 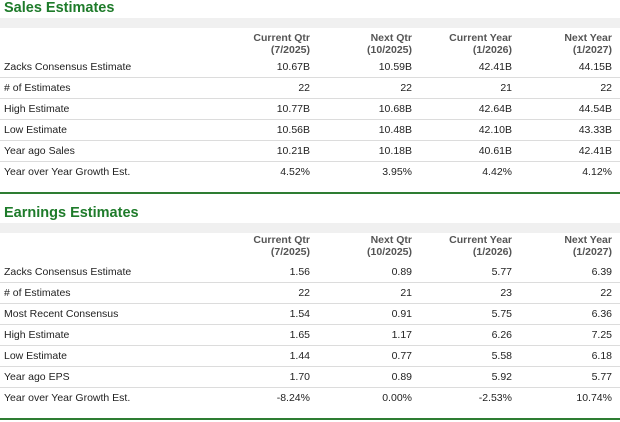 I want to click on cell-value: 6.18, so click(x=601, y=356).